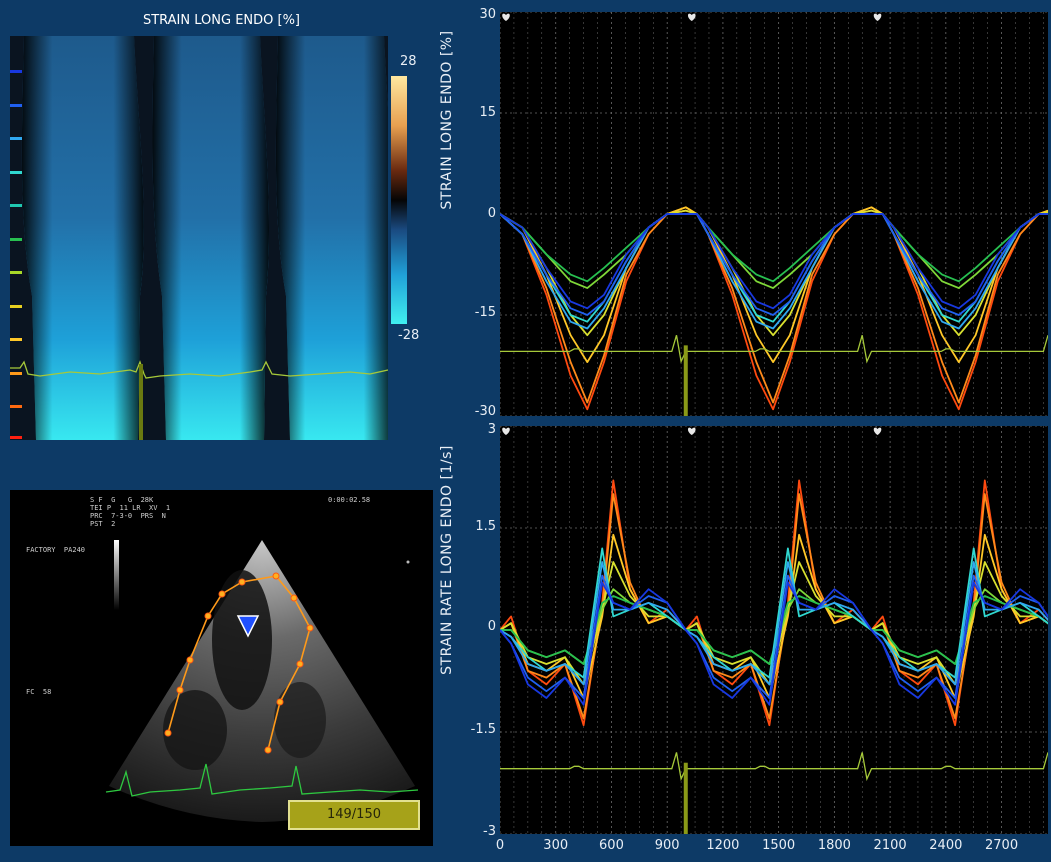 The width and height of the screenshot is (1051, 862). I want to click on echo-header-3: PRC 7-3-0 PRS N, so click(128, 516).